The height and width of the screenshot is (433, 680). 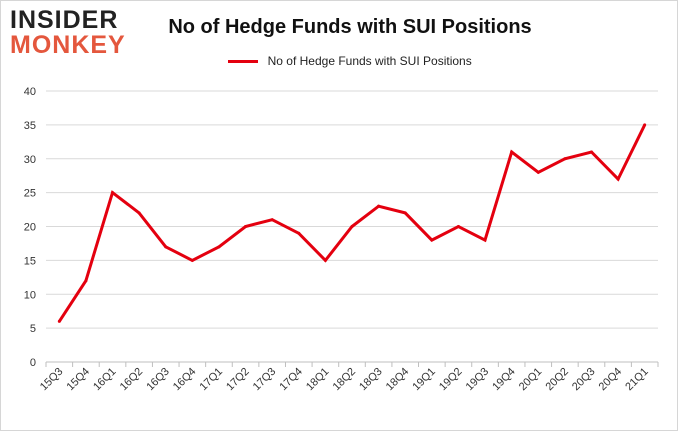 What do you see at coordinates (64, 20) in the screenshot?
I see `logo-line-1: INSIDER` at bounding box center [64, 20].